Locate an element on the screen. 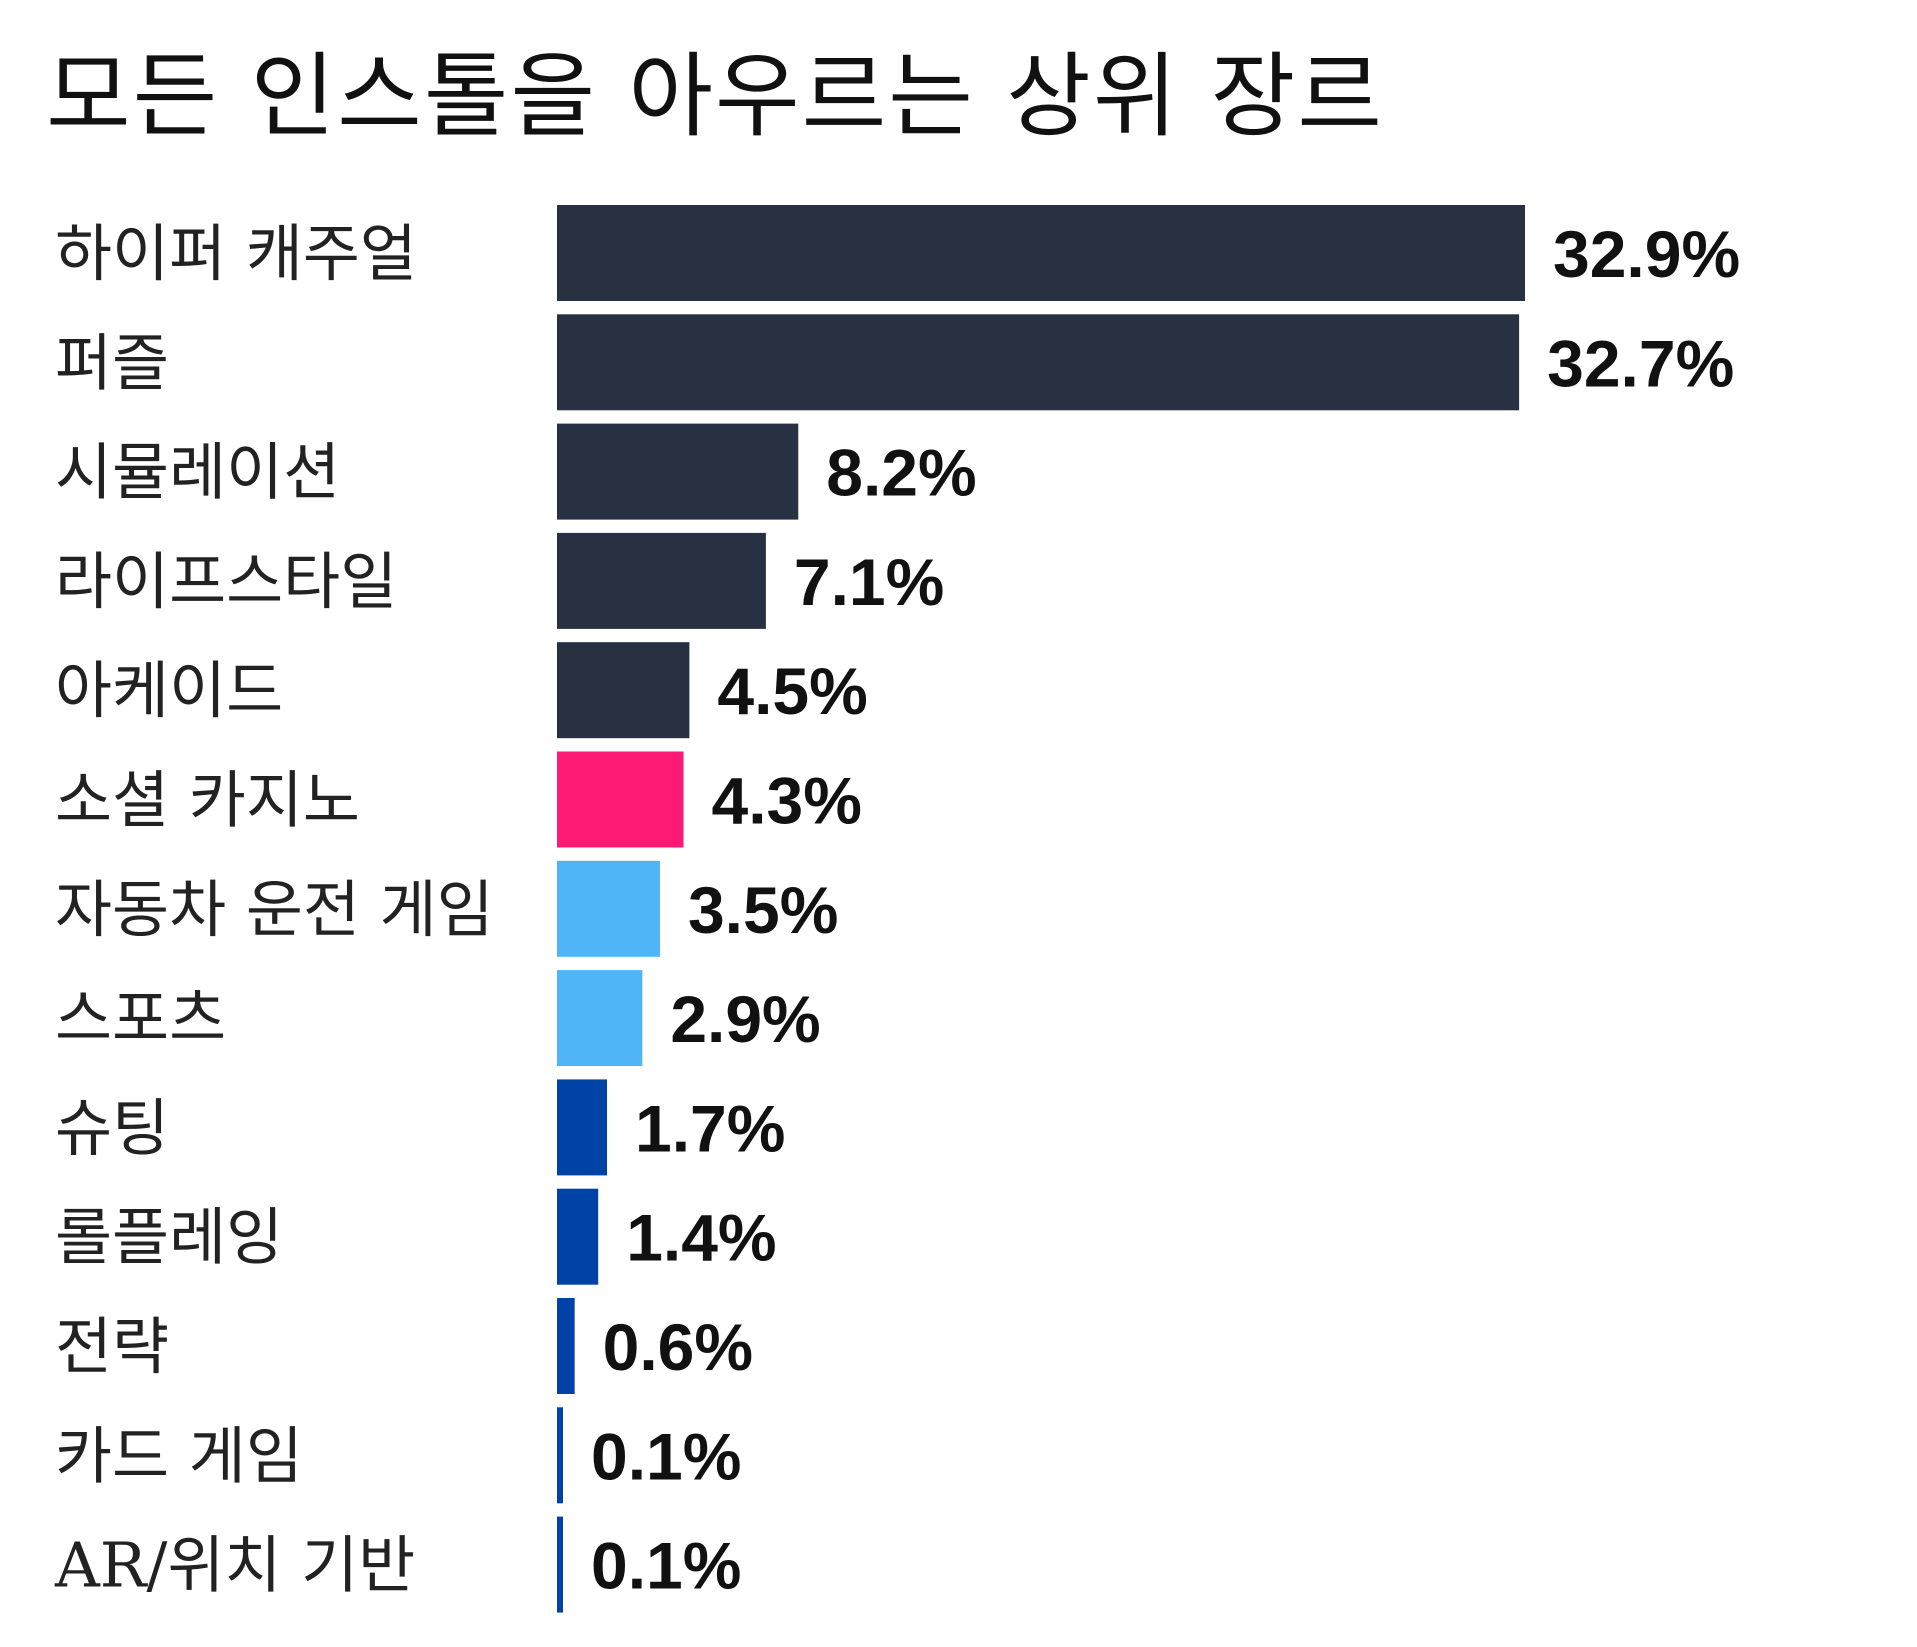  category-label: 슈팅 is located at coordinates (112, 1127).